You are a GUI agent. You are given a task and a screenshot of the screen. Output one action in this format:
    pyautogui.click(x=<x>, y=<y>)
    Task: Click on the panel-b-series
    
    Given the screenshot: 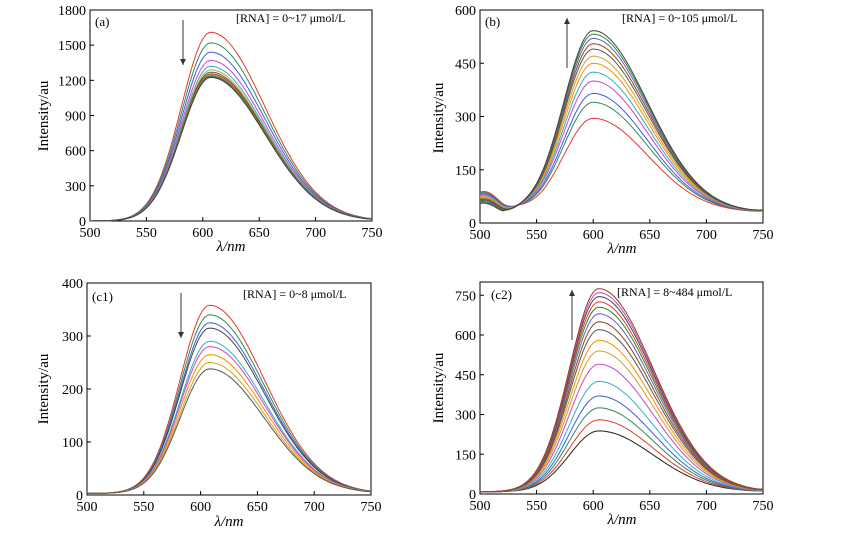 What is the action you would take?
    pyautogui.click(x=621, y=121)
    